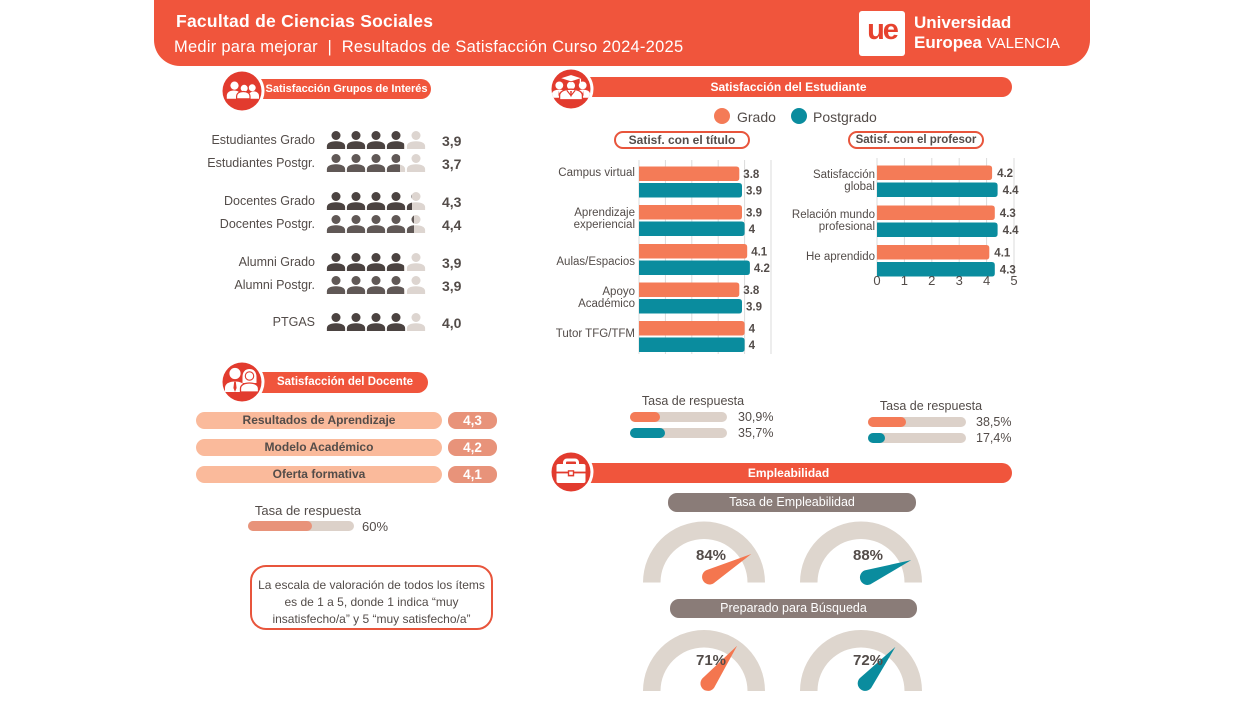 The image size is (1248, 702). What do you see at coordinates (959, 280) in the screenshot?
I see `svg-text: 3` at bounding box center [959, 280].